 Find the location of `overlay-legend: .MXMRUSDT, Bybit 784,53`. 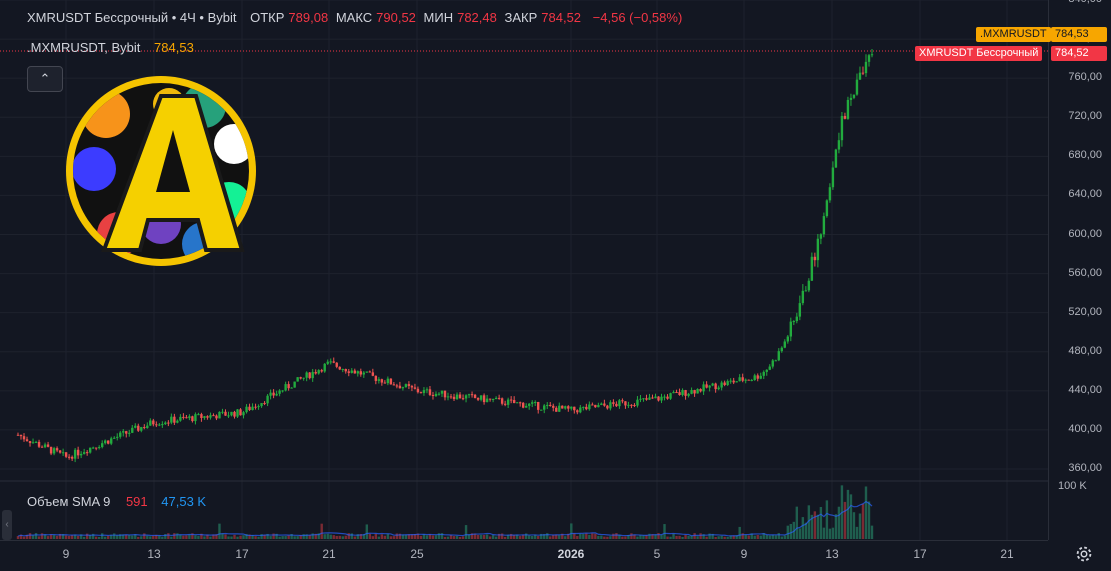

overlay-legend: .MXMRUSDT, Bybit 784,53 is located at coordinates (112, 47).